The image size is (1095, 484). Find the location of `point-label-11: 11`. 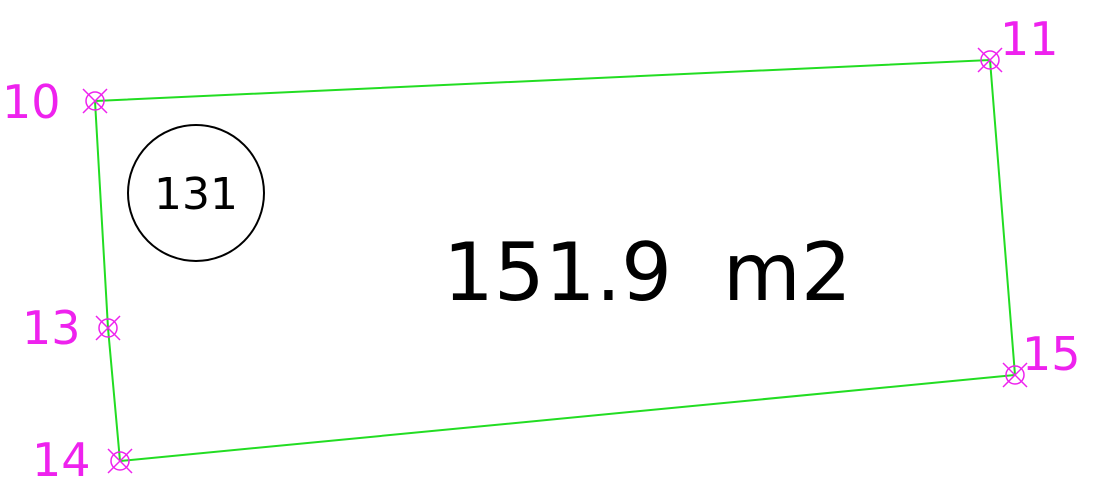

point-label-11: 11 is located at coordinates (1029, 39).